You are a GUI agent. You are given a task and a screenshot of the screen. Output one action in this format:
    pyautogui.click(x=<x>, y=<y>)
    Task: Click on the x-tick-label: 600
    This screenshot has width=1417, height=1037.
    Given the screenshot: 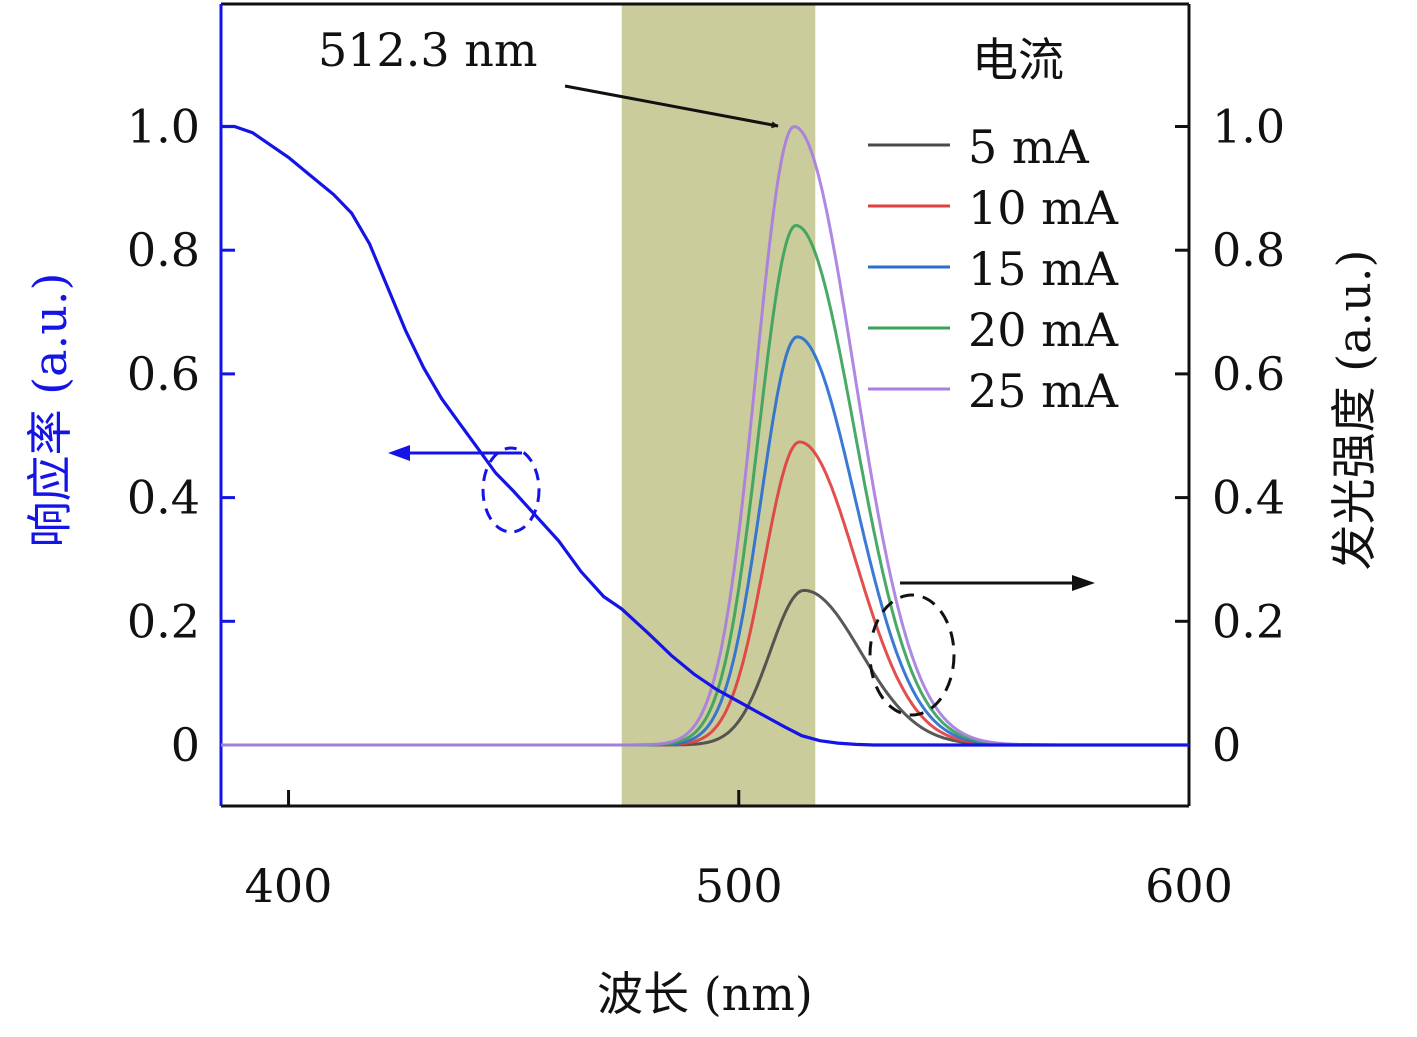 What is the action you would take?
    pyautogui.click(x=1189, y=886)
    